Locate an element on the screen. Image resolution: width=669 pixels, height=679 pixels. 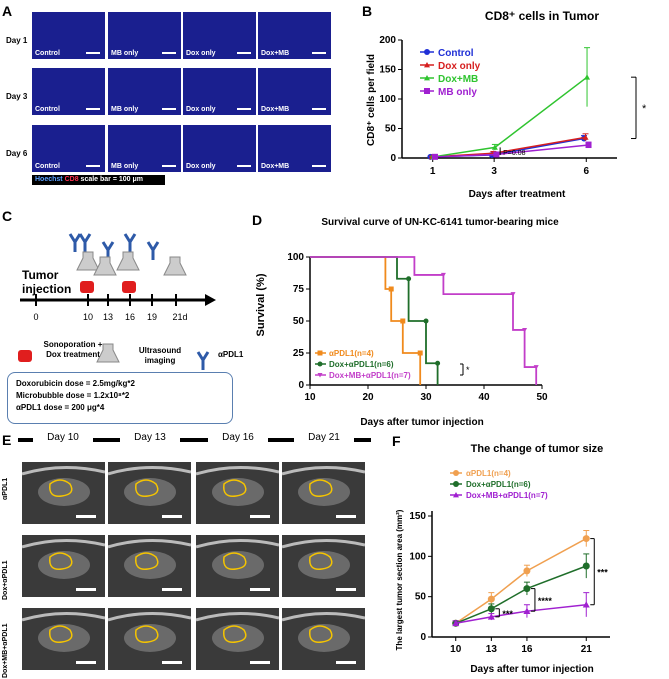
legend-apdl1-text: αPDL1 is located at coordinates (231, 354).